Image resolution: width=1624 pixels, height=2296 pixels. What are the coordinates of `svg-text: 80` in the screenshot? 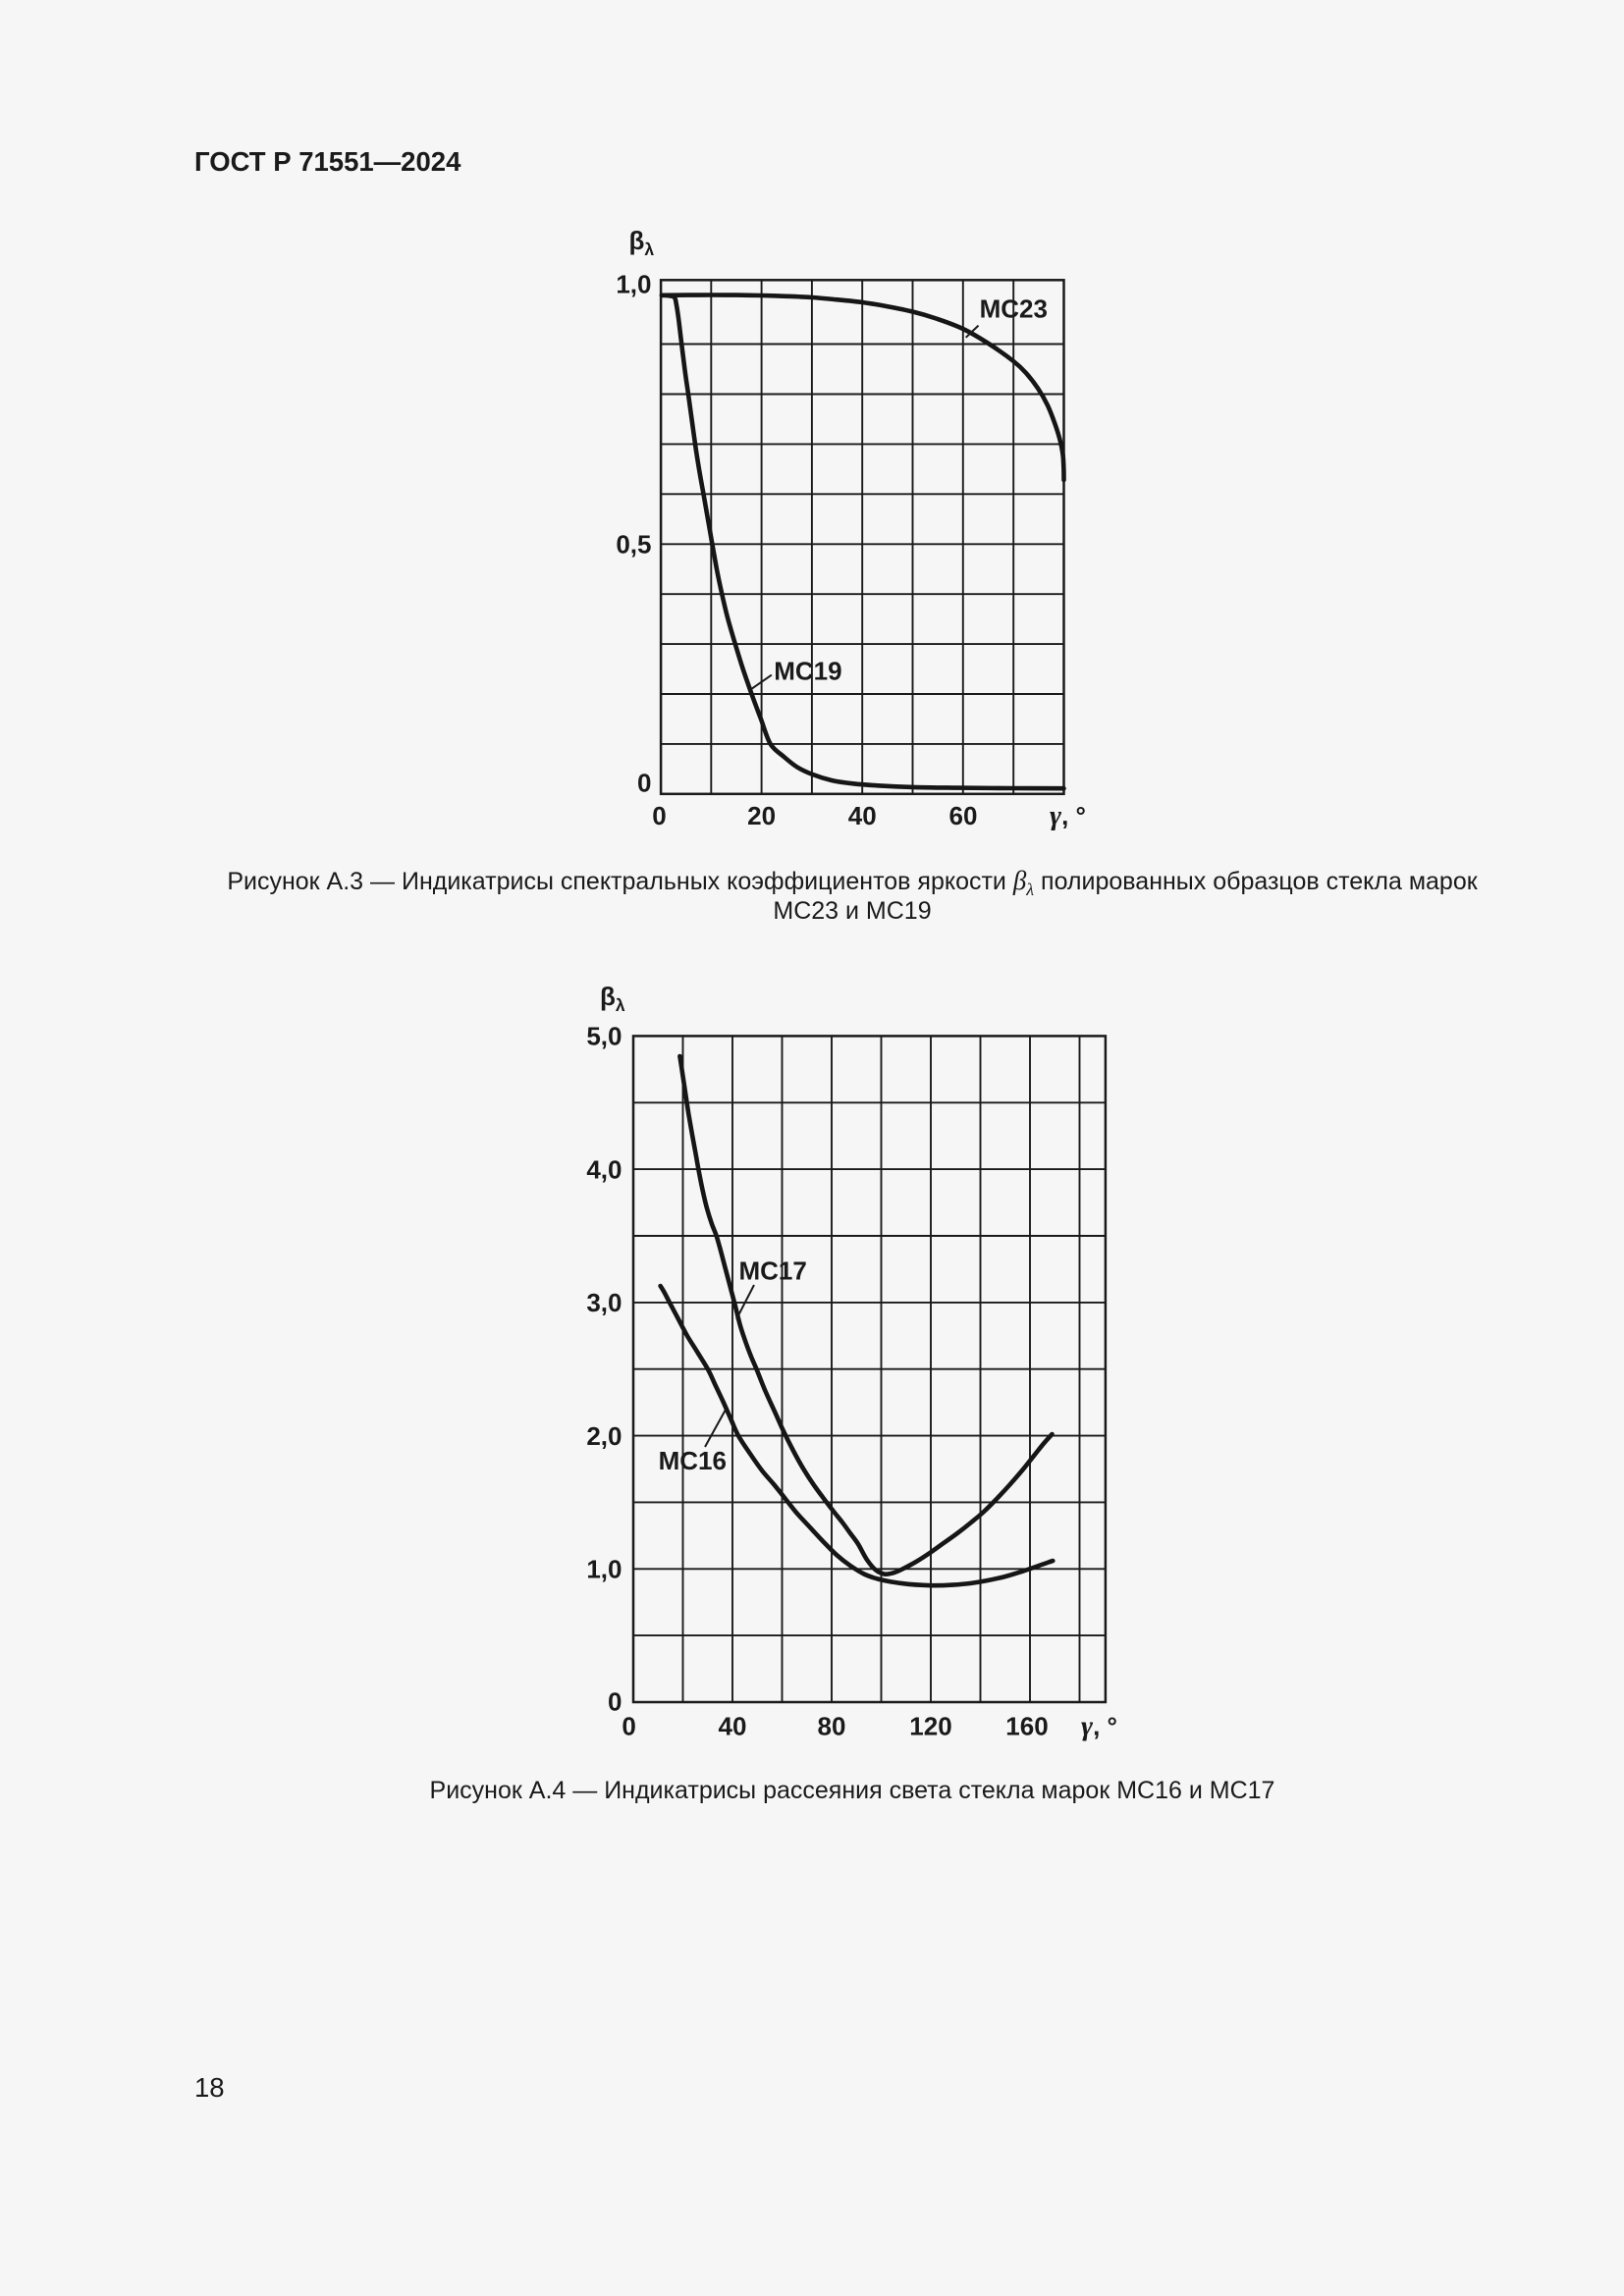 It's located at (832, 1726).